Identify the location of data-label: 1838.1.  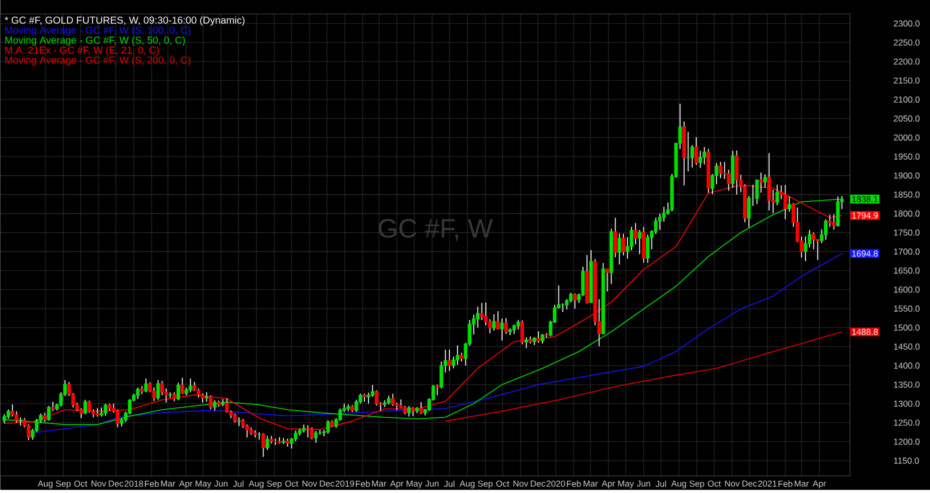
(865, 199).